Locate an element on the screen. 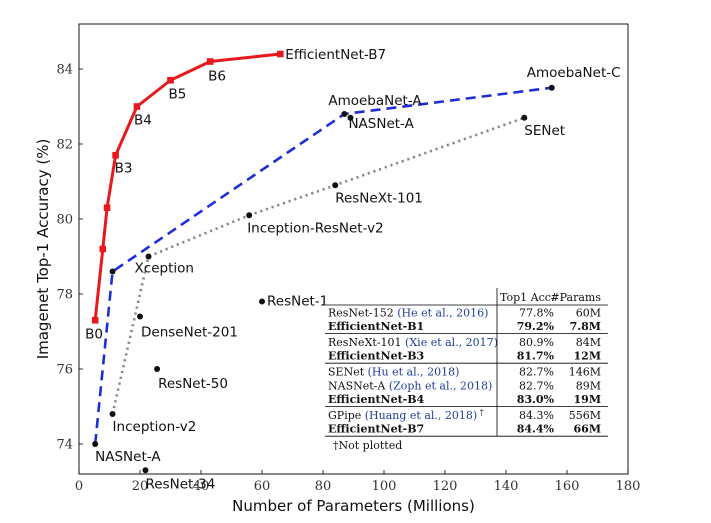 The image size is (711, 523). table-row-acc: 81.7% is located at coordinates (536, 356).